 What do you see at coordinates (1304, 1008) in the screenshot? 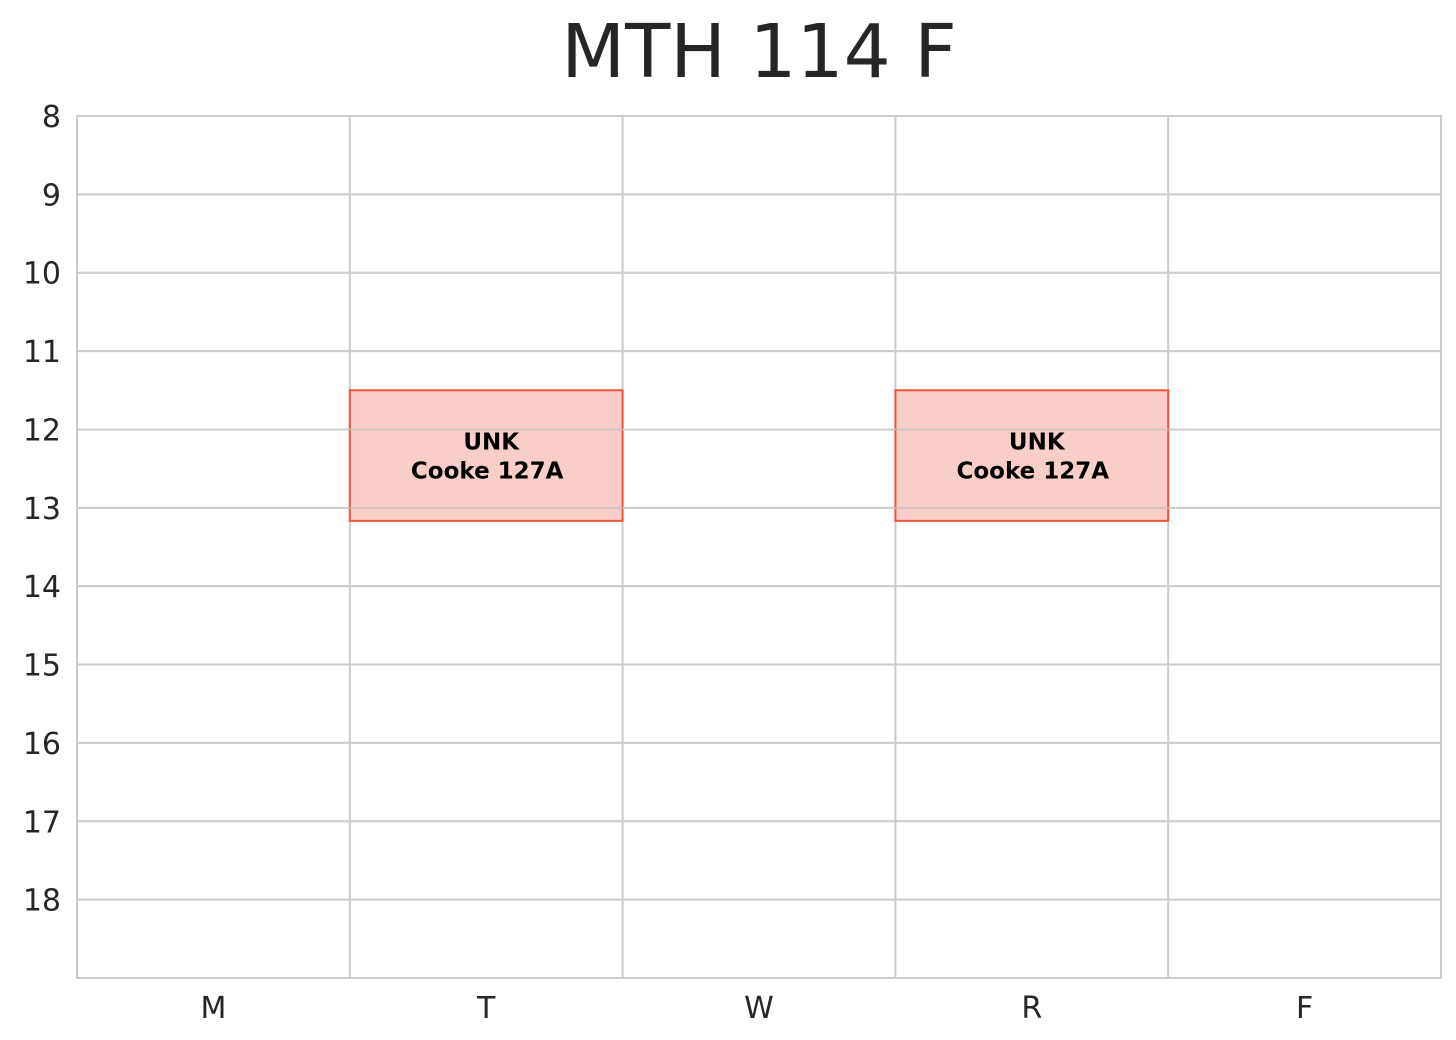
I see `x-tick-label: F` at bounding box center [1304, 1008].